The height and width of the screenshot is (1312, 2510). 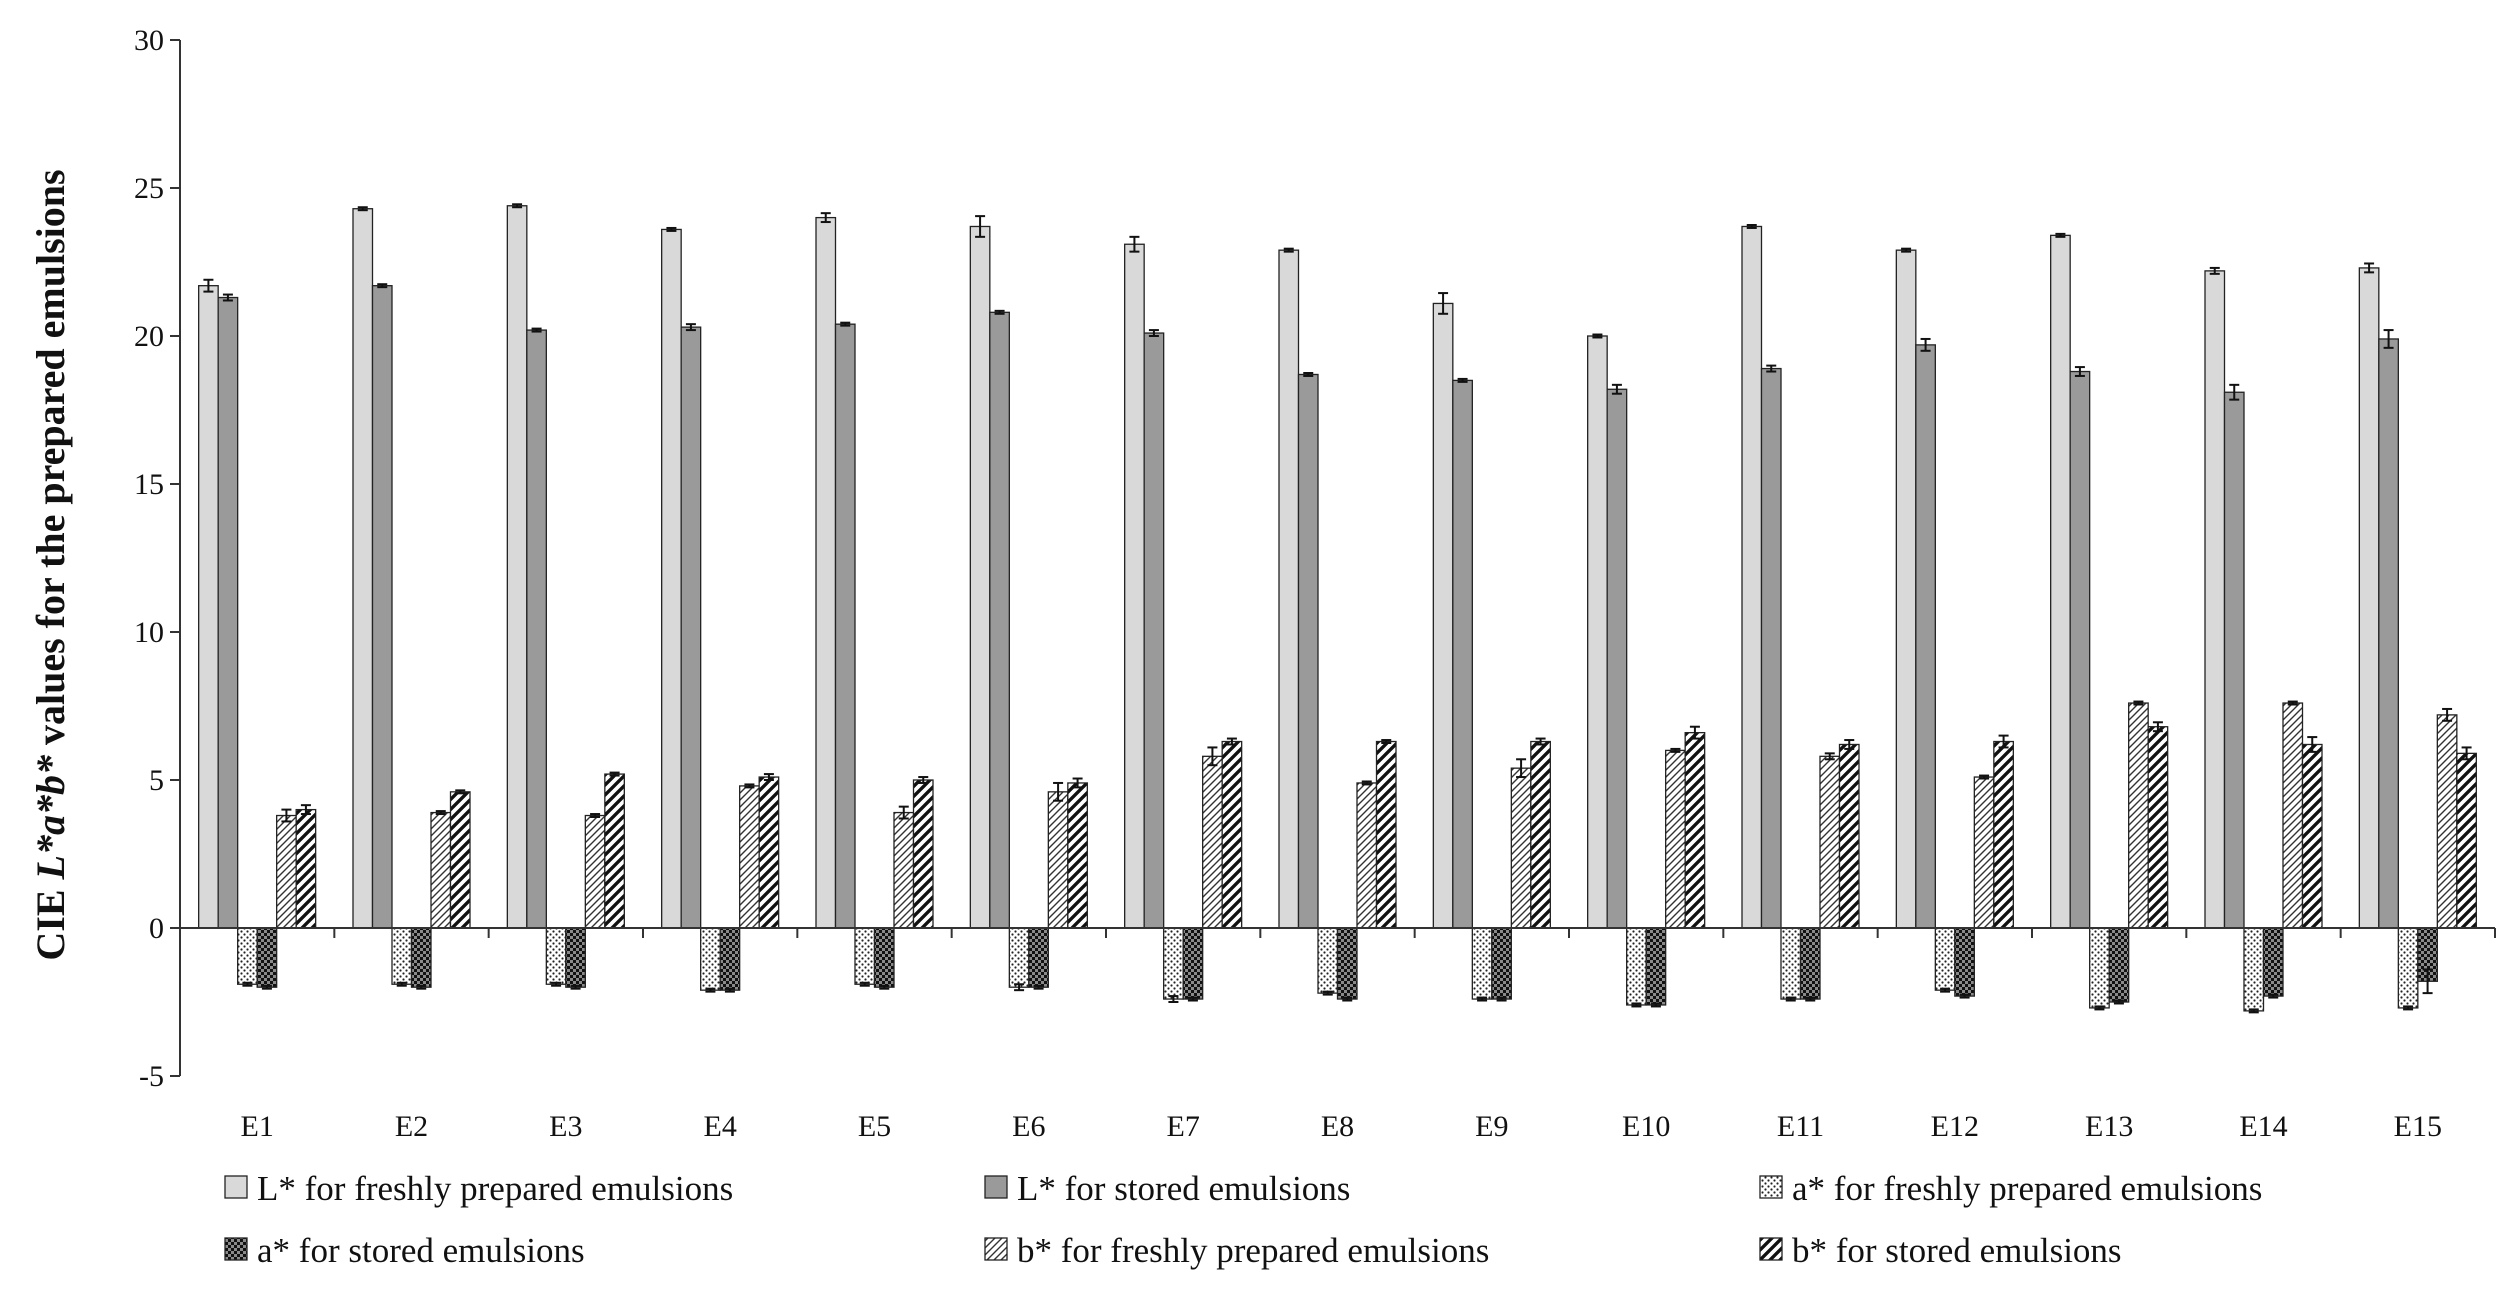 What do you see at coordinates (2263, 1126) in the screenshot?
I see `x-tick-label: E14` at bounding box center [2263, 1126].